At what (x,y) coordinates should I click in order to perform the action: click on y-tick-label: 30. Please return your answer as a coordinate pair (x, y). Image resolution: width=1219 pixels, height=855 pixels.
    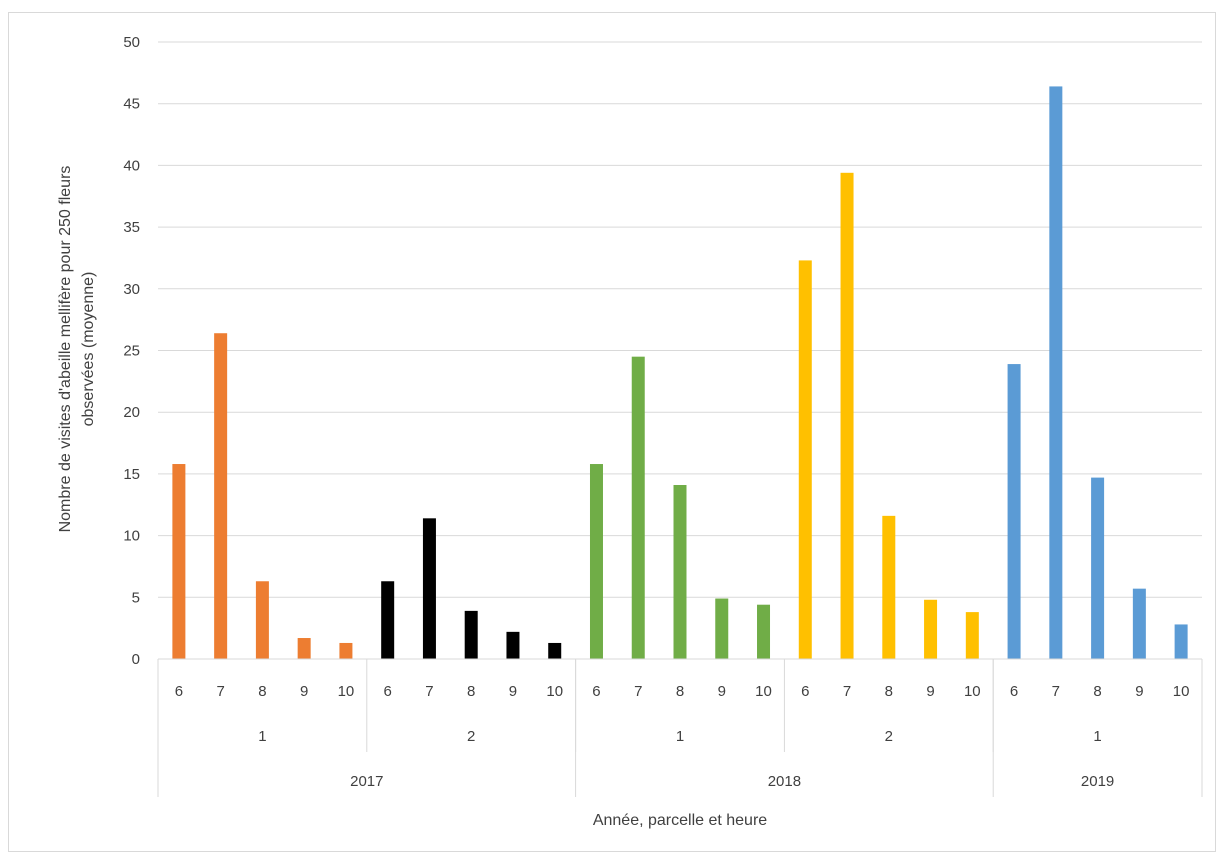
    Looking at the image, I should click on (131, 289).